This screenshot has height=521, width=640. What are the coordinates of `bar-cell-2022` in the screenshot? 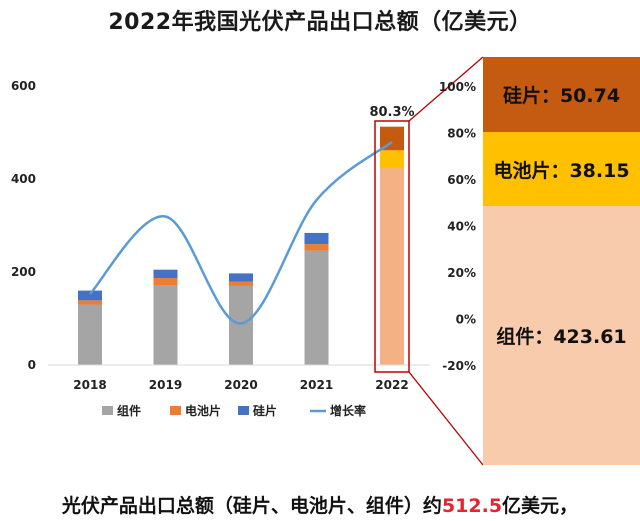 It's located at (392, 159).